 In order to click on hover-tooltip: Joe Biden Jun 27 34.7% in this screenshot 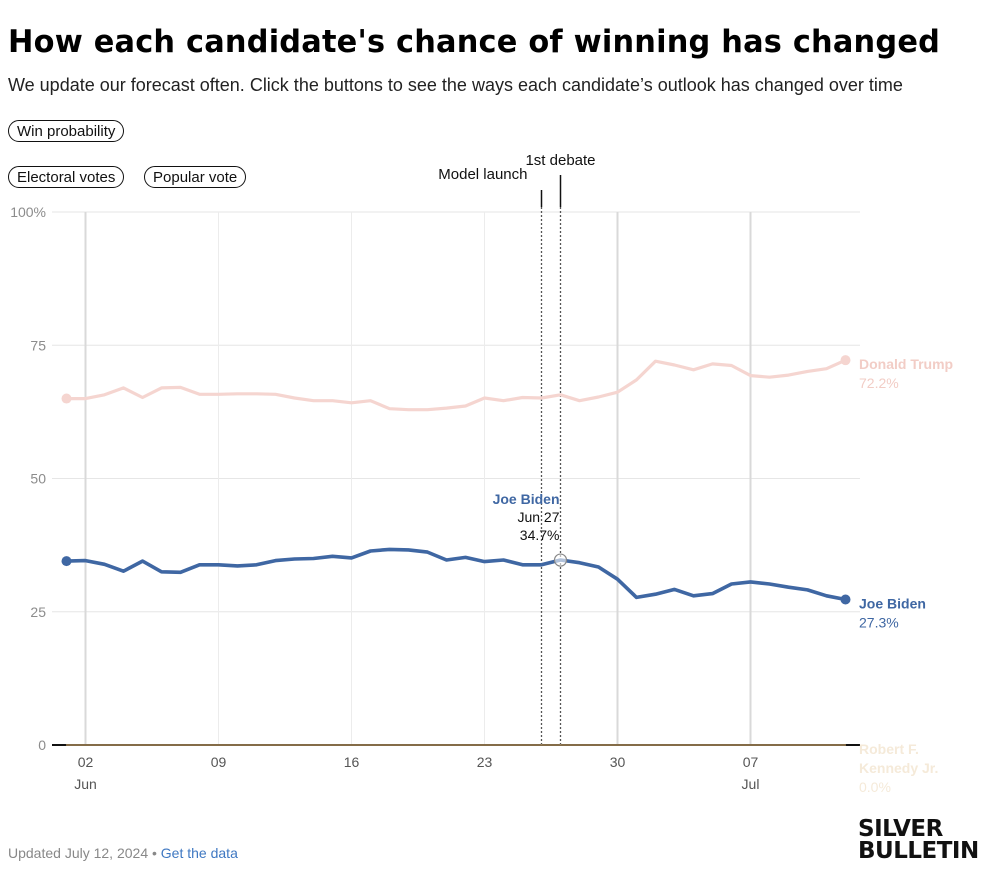, I will do `click(530, 529)`.